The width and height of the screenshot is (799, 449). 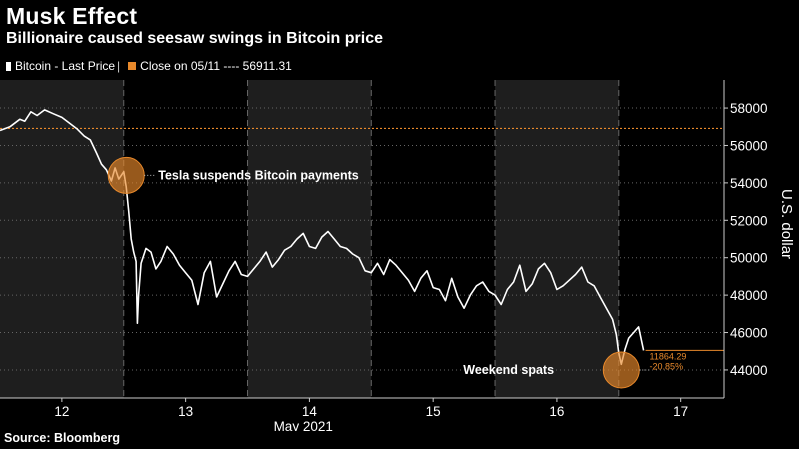 What do you see at coordinates (508, 370) in the screenshot?
I see `annotation-label-1: Weekend spats` at bounding box center [508, 370].